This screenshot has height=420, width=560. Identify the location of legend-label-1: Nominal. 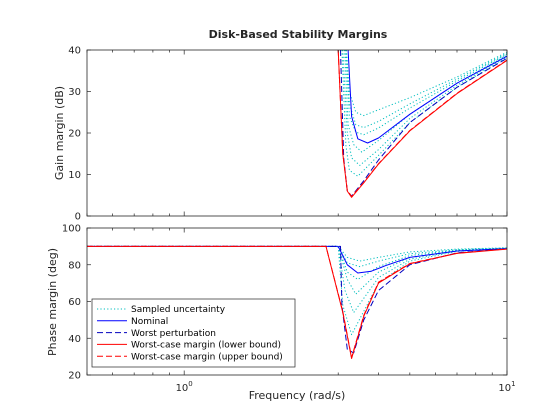
(149, 322).